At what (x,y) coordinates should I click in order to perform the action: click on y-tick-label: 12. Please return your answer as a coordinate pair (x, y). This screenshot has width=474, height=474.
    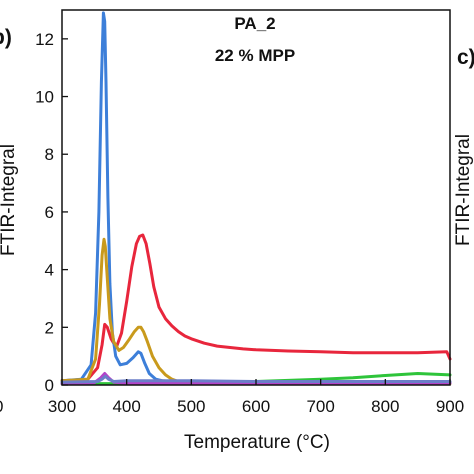
    Looking at the image, I should click on (44, 39).